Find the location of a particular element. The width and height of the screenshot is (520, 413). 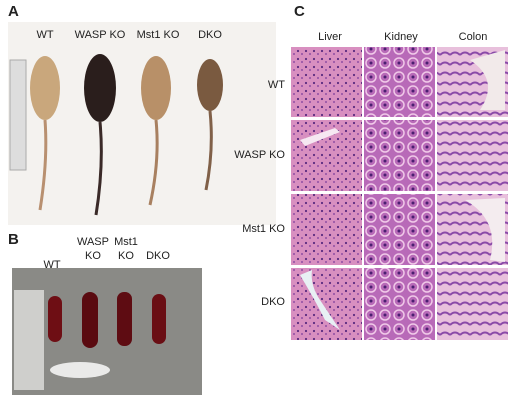

panel-label: C is located at coordinates (299, 11).